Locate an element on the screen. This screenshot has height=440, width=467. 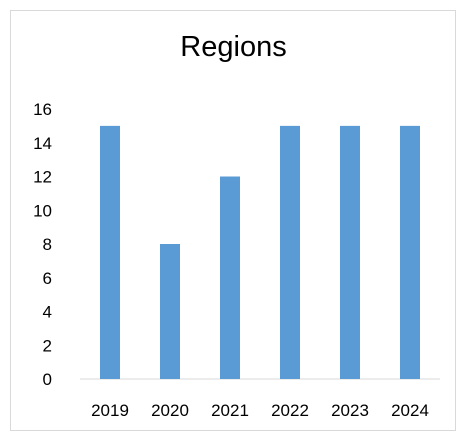
x-tick-label: 2024 is located at coordinates (410, 410).